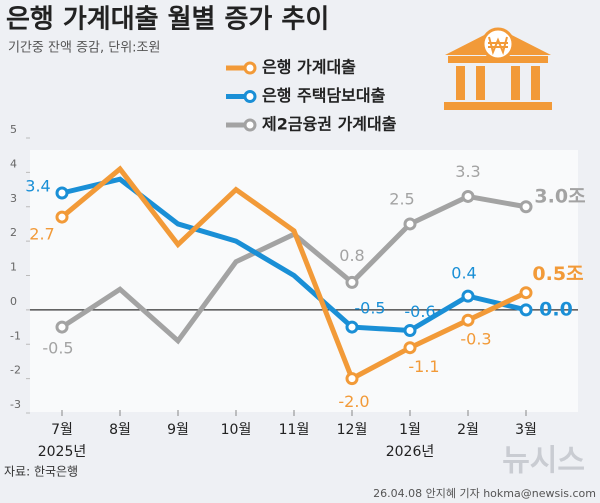 This screenshot has width=600, height=503. Describe the element at coordinates (84, 48) in the screenshot. I see `chart-subtitle: 기간중 잔액 증감, 단위:조원` at that location.